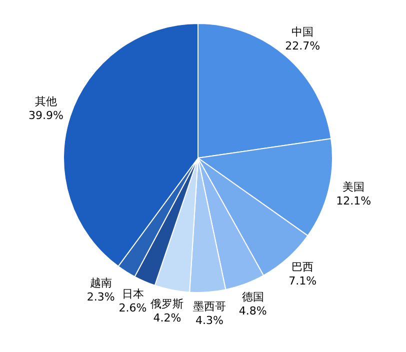 The image size is (406, 352). Describe the element at coordinates (132, 307) in the screenshot. I see `data-label: 2.6%` at that location.